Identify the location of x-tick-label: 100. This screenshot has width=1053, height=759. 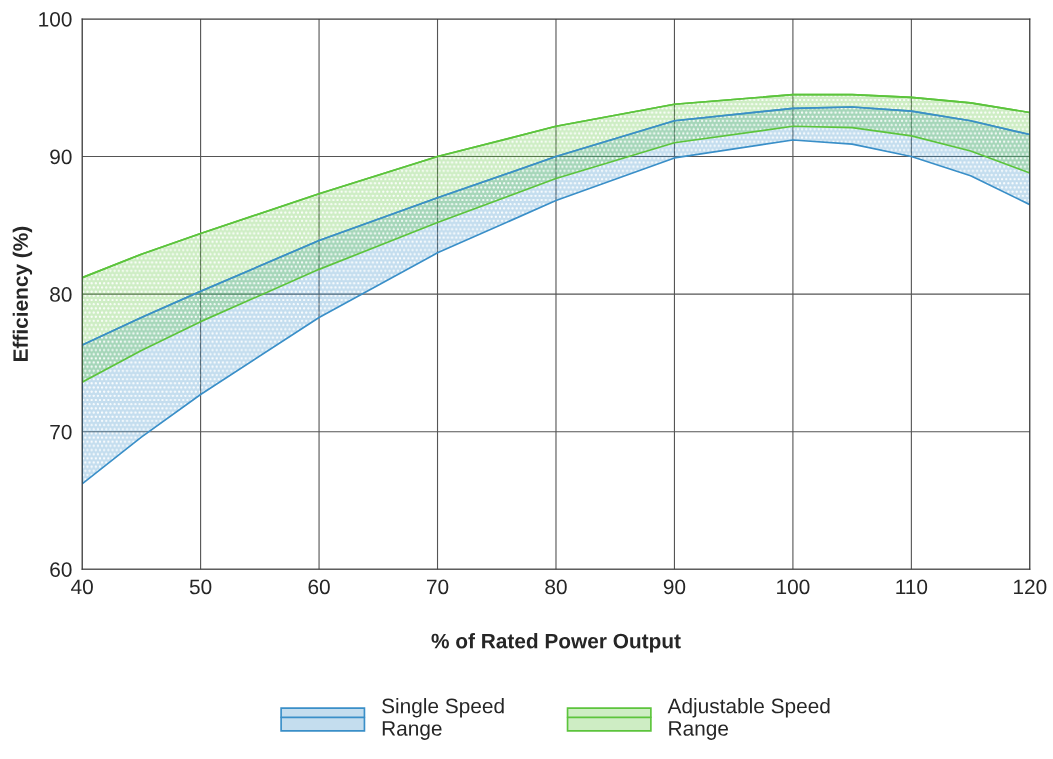
(793, 587).